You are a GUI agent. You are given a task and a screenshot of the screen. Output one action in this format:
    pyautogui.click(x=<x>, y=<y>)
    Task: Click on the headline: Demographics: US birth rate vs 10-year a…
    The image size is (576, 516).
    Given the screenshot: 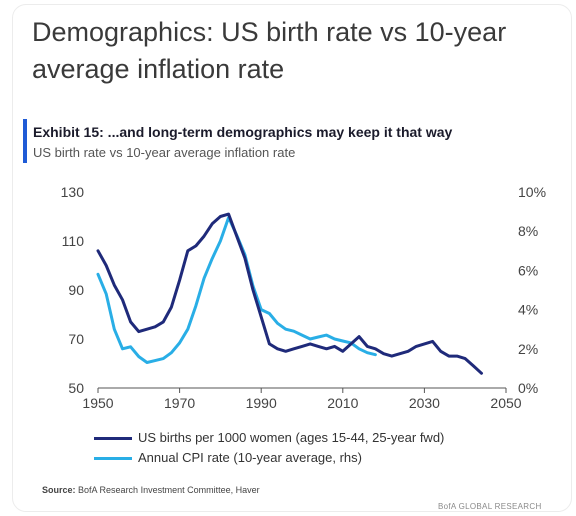 What is the action you would take?
    pyautogui.click(x=269, y=50)
    